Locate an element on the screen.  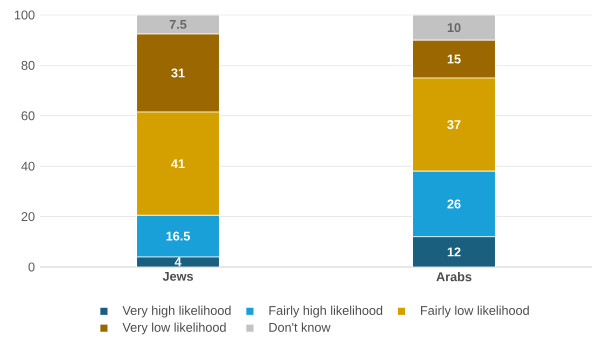
data-label: 16.5 is located at coordinates (178, 236).